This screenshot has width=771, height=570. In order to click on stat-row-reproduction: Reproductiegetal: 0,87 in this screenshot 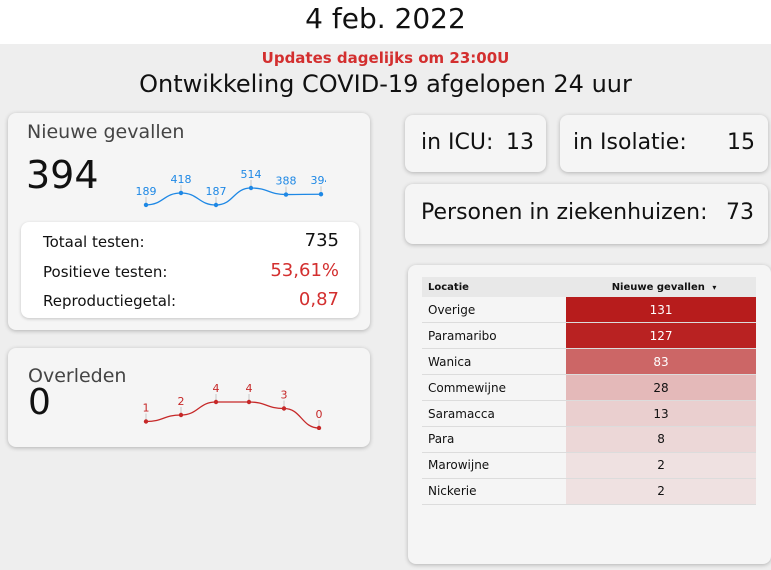, I will do `click(190, 303)`.